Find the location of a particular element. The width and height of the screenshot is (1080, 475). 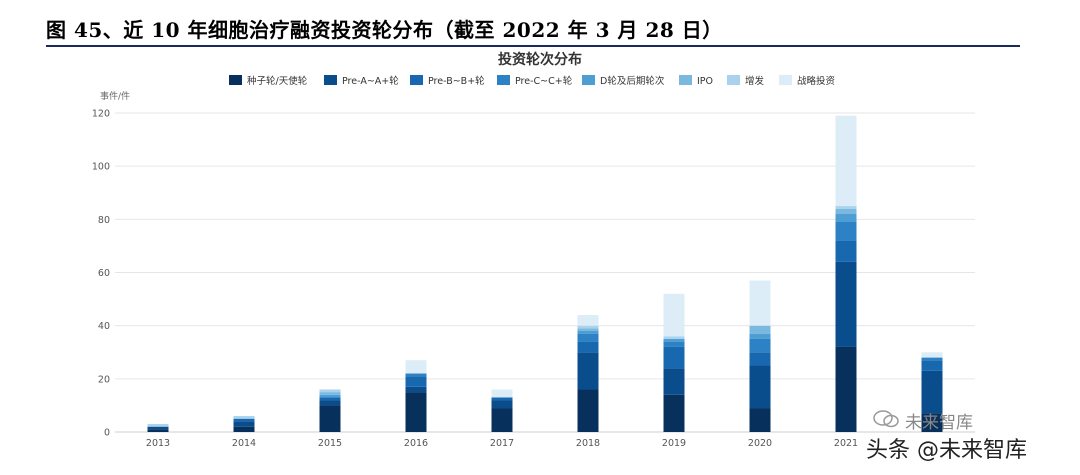

y-tick-label: 100 is located at coordinates (101, 167).